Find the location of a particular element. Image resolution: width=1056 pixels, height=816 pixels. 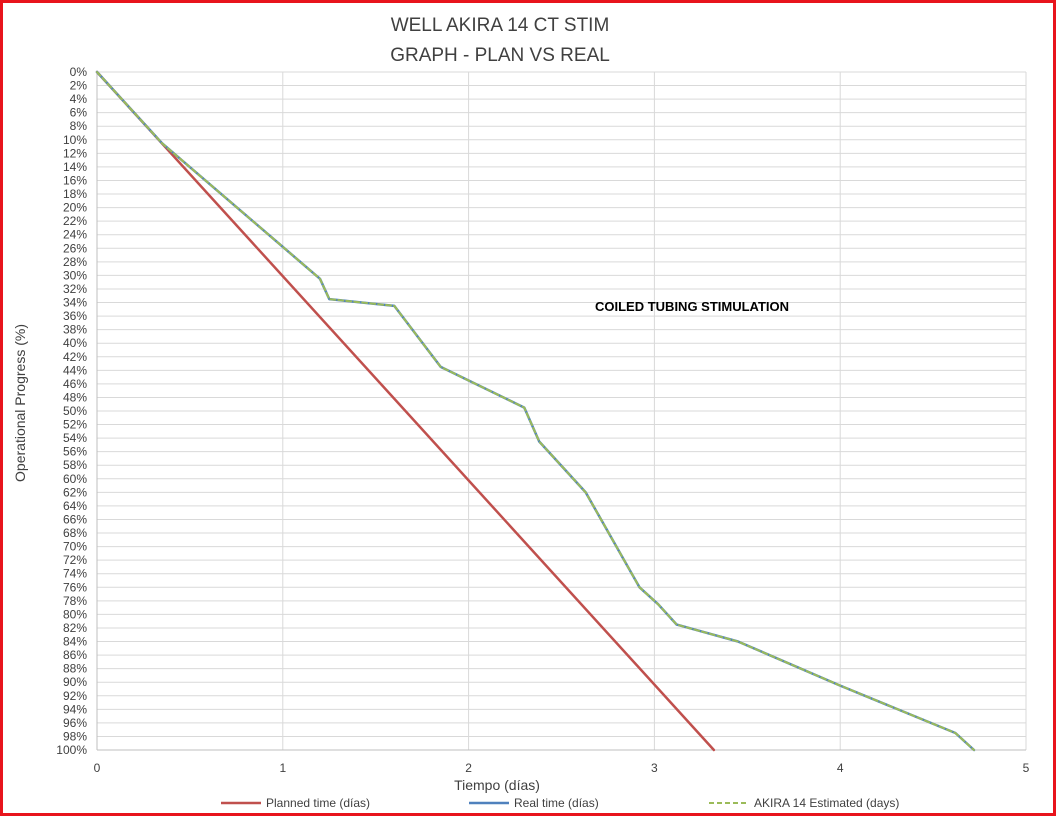

y-tick-label: 6% is located at coordinates (79, 113).